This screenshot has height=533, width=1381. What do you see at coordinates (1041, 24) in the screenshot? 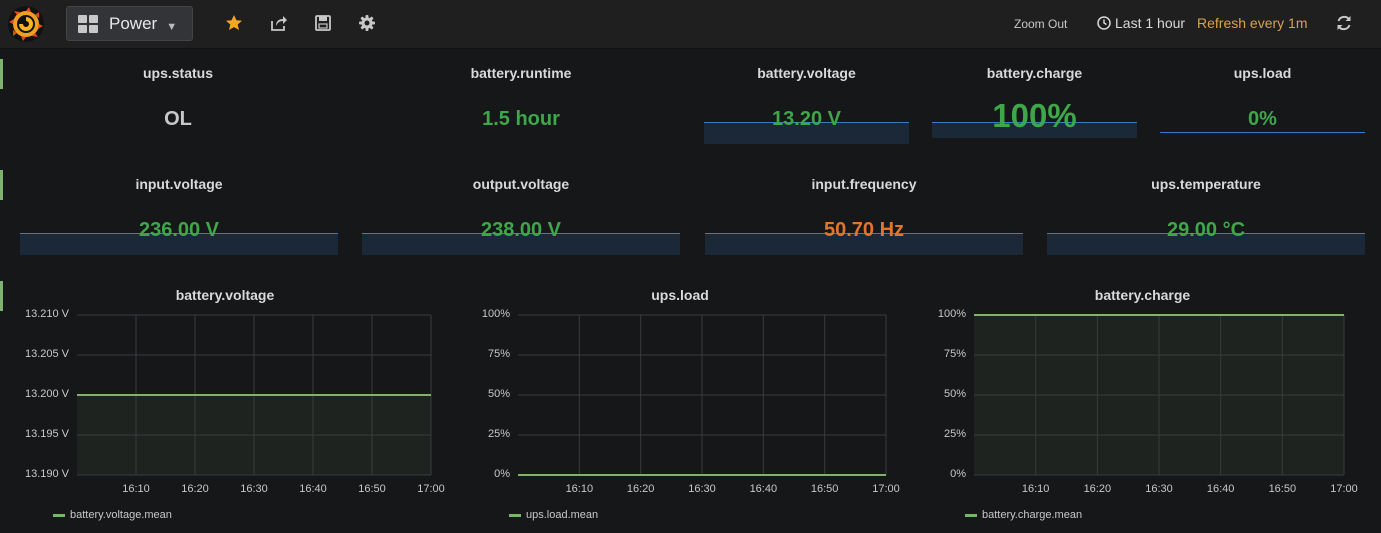
I see `zoom-out-button: Zoom Out` at bounding box center [1041, 24].